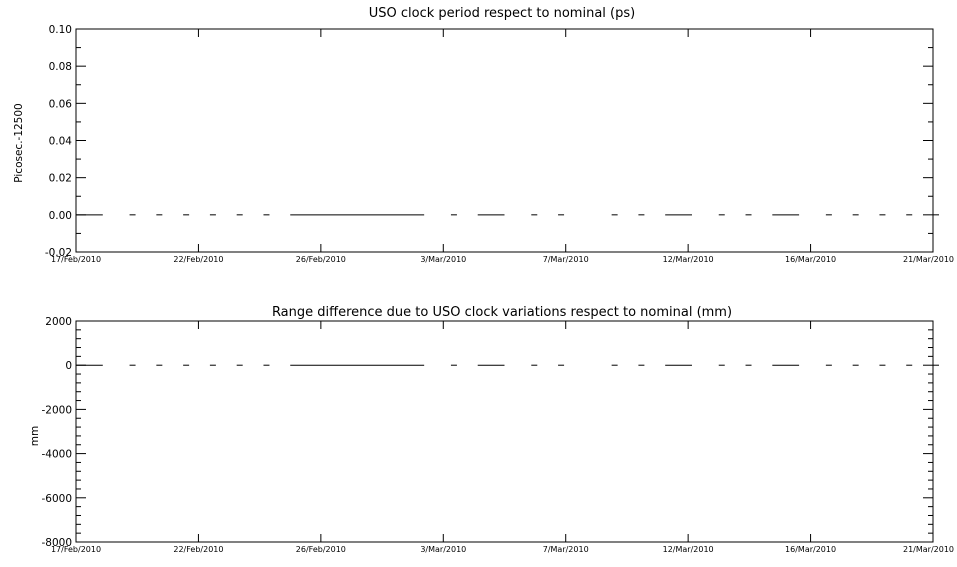  Describe the element at coordinates (68, 366) in the screenshot. I see `y-tick-label: 0` at that location.